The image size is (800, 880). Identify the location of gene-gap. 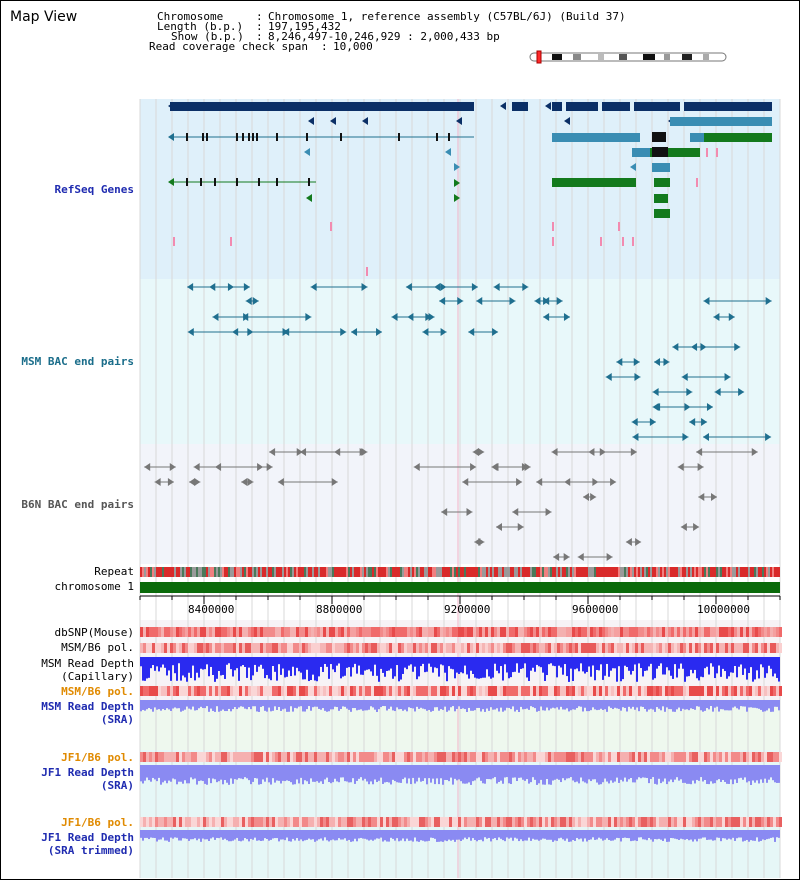
(564, 106).